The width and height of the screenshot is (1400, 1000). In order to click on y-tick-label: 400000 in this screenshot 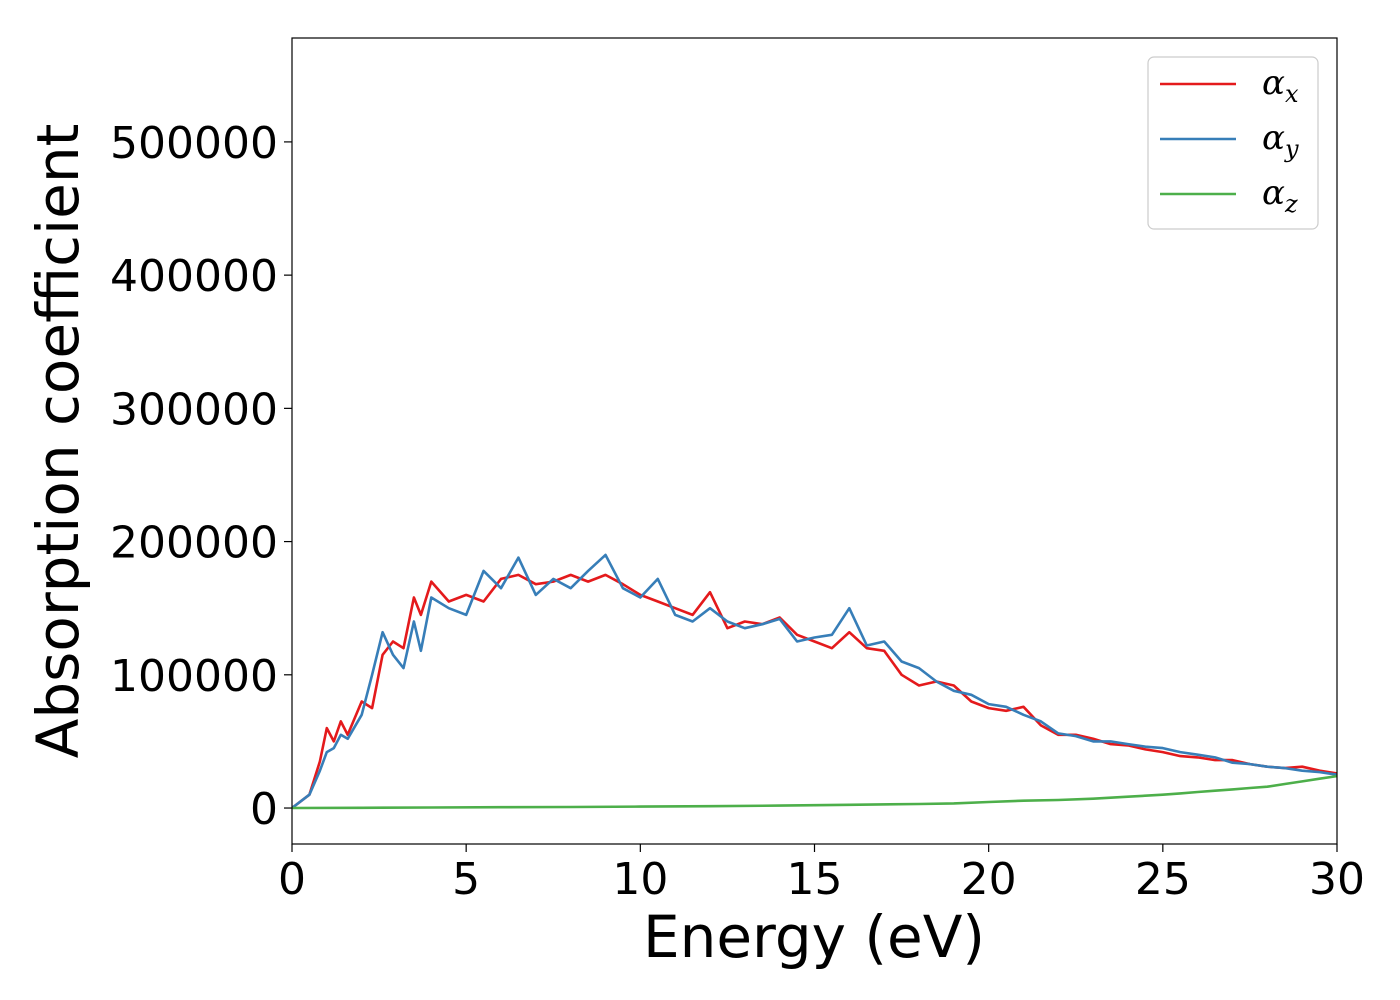, I will do `click(194, 276)`.